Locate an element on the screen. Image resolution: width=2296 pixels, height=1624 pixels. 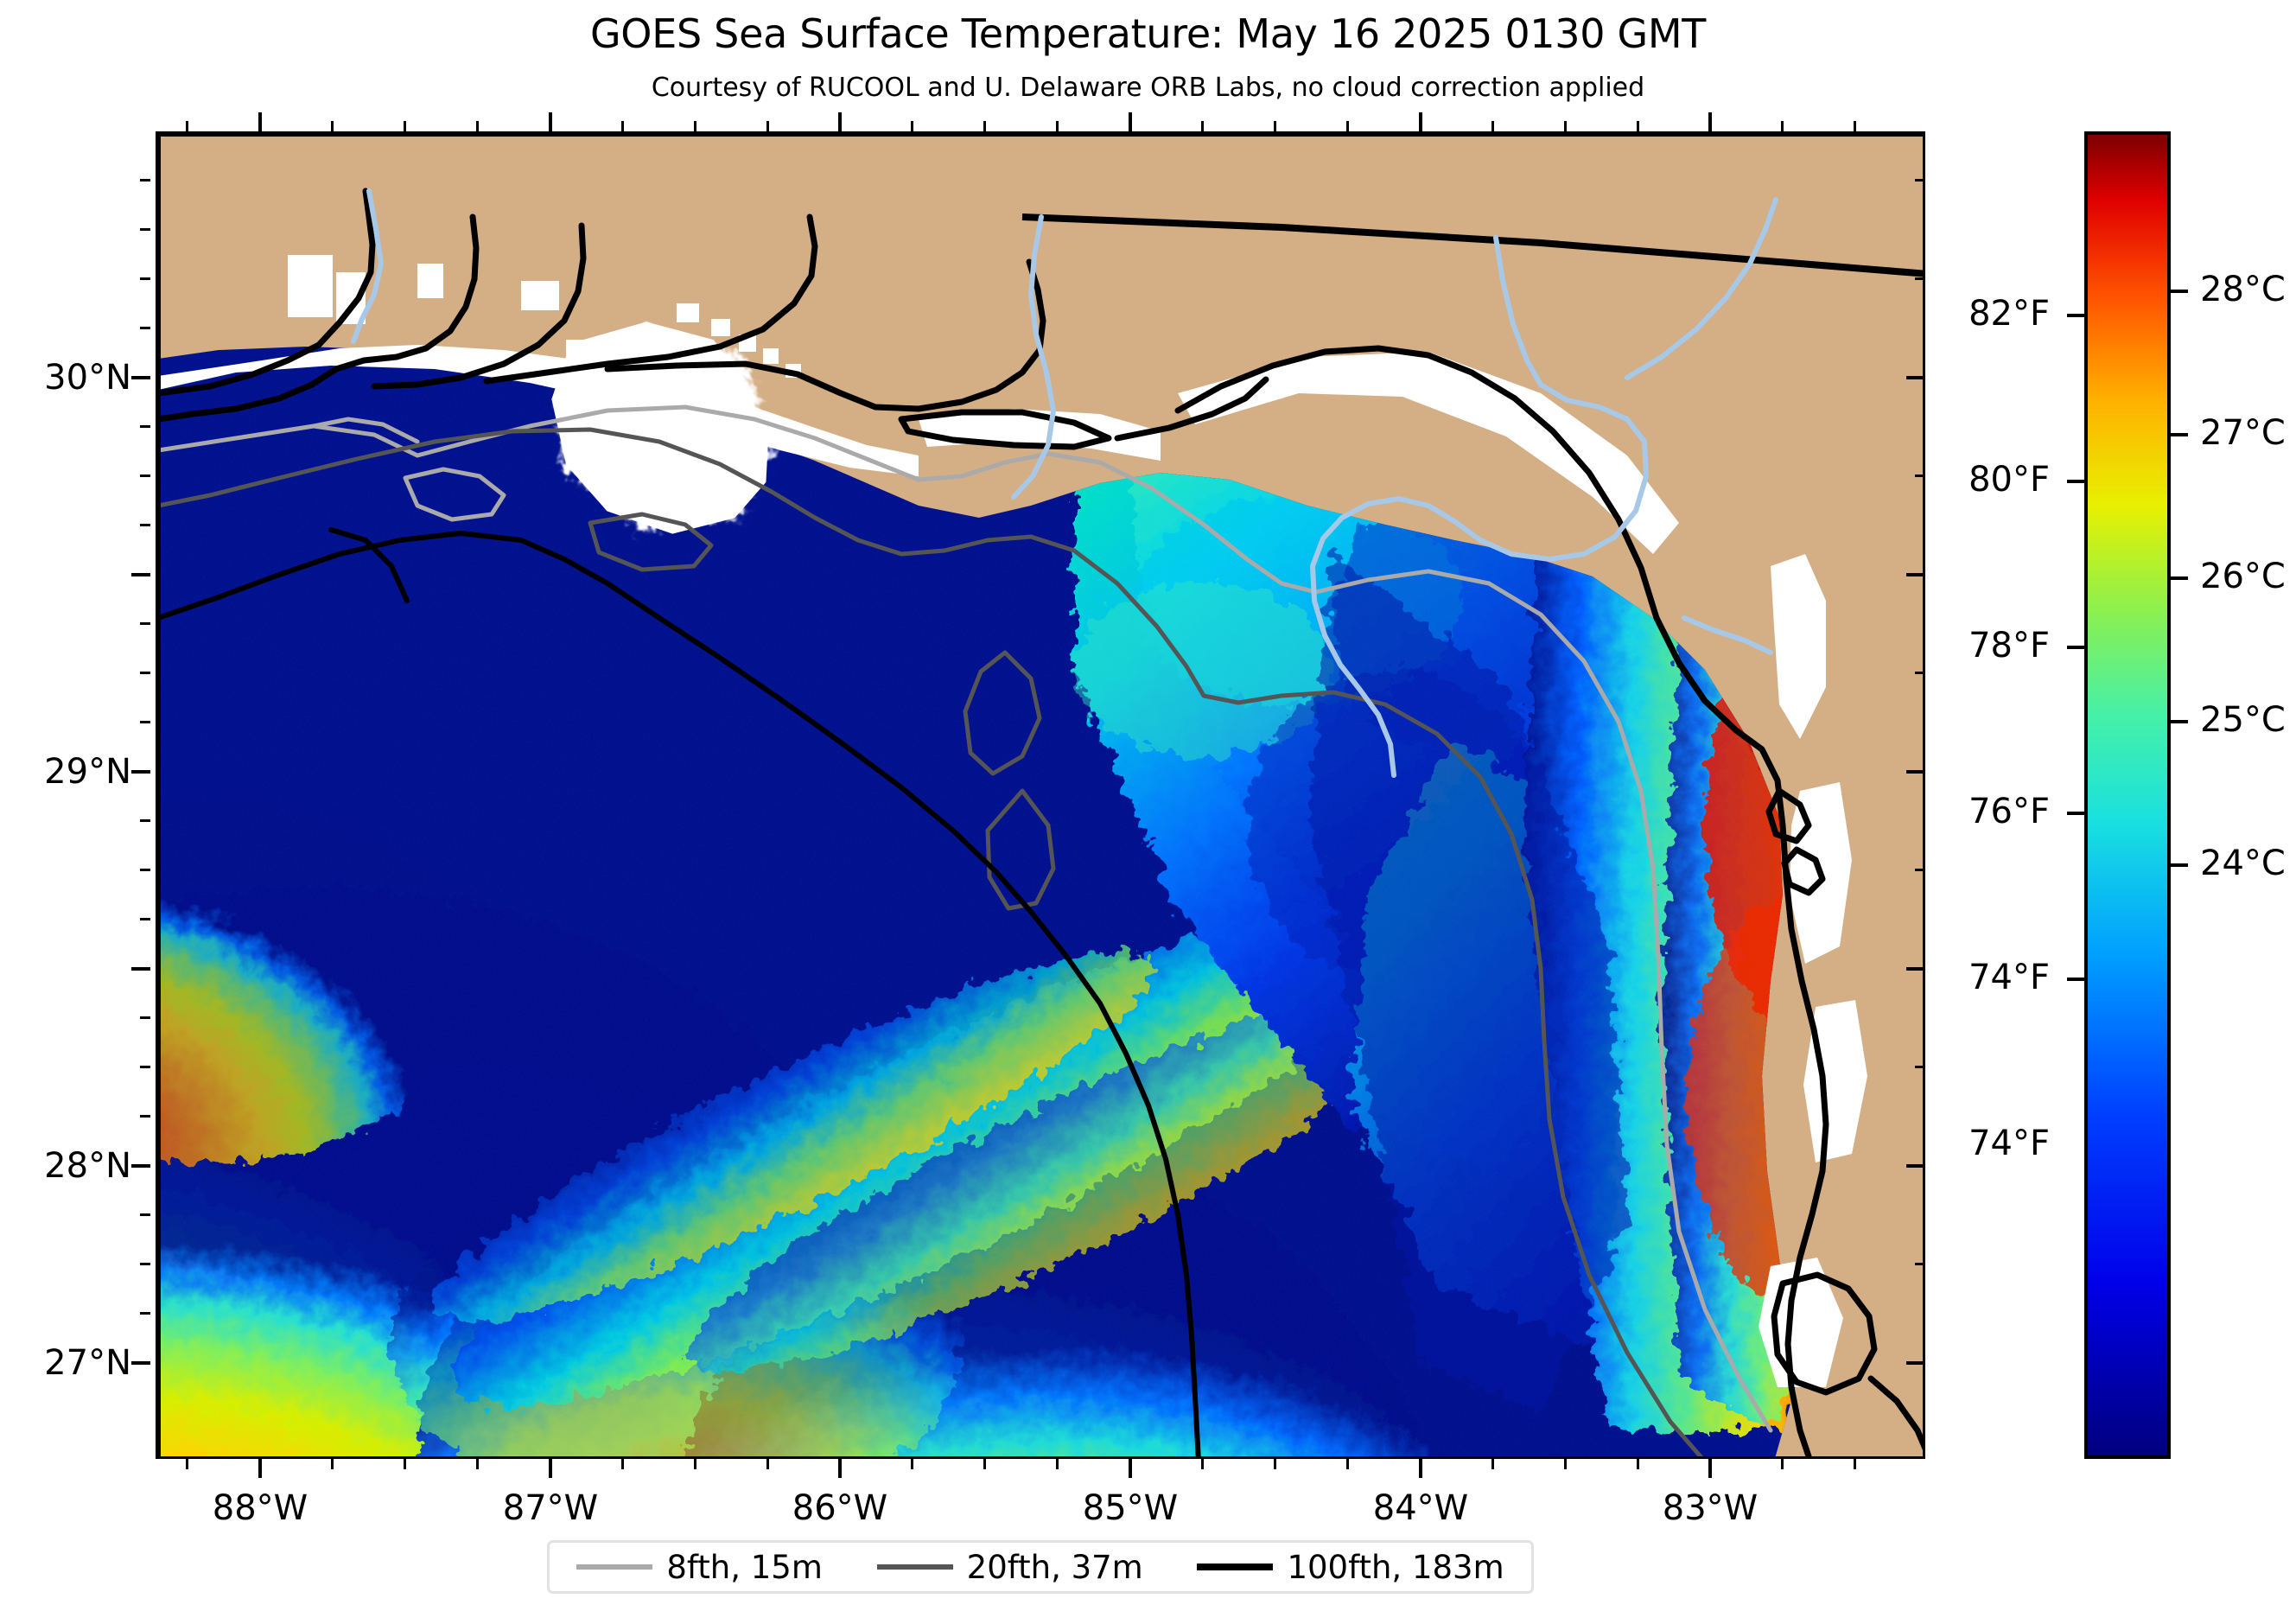
y-tick-label: 30°N is located at coordinates (87, 378).